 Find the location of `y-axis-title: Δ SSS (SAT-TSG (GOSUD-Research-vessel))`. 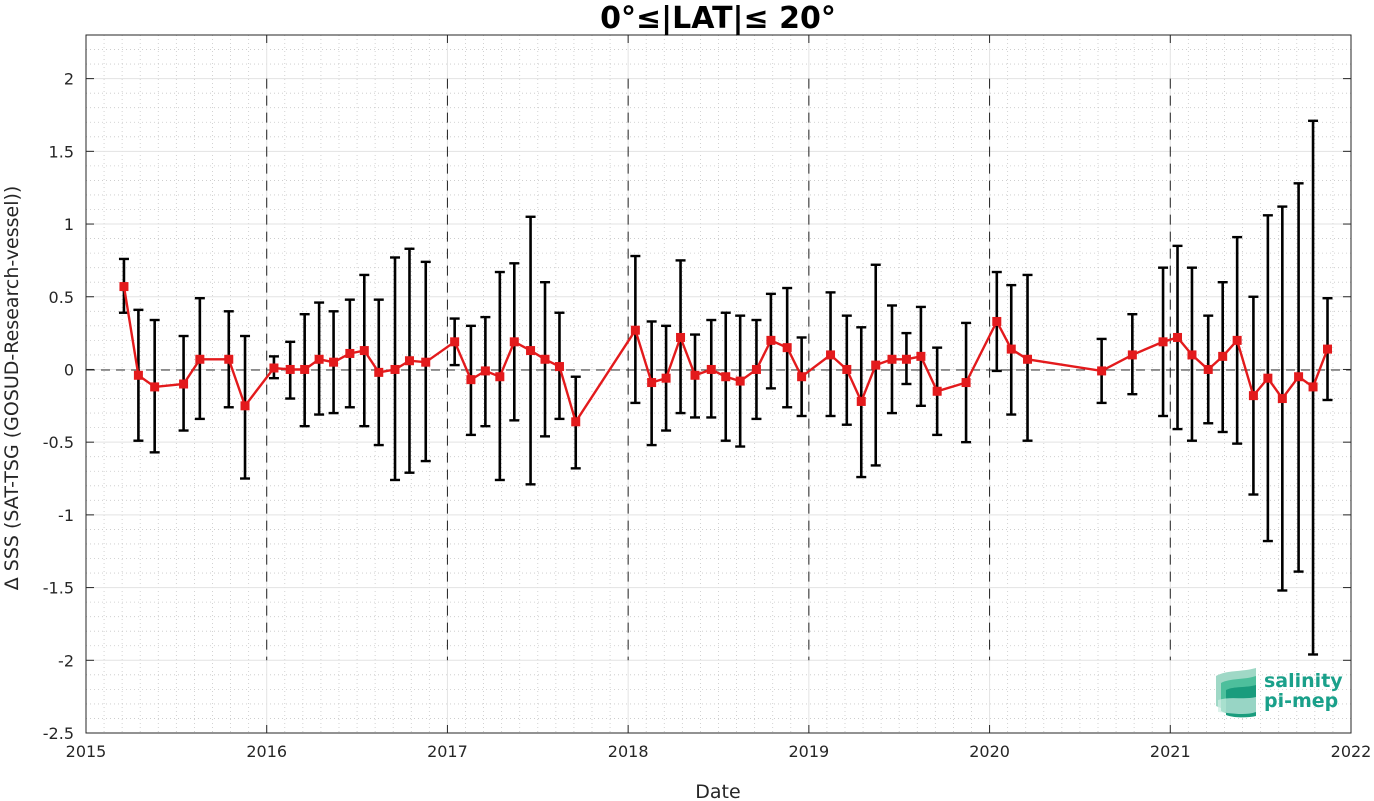

y-axis-title: Δ SSS (SAT-TSG (GOSUD-Research-vessel)) is located at coordinates (12, 388).